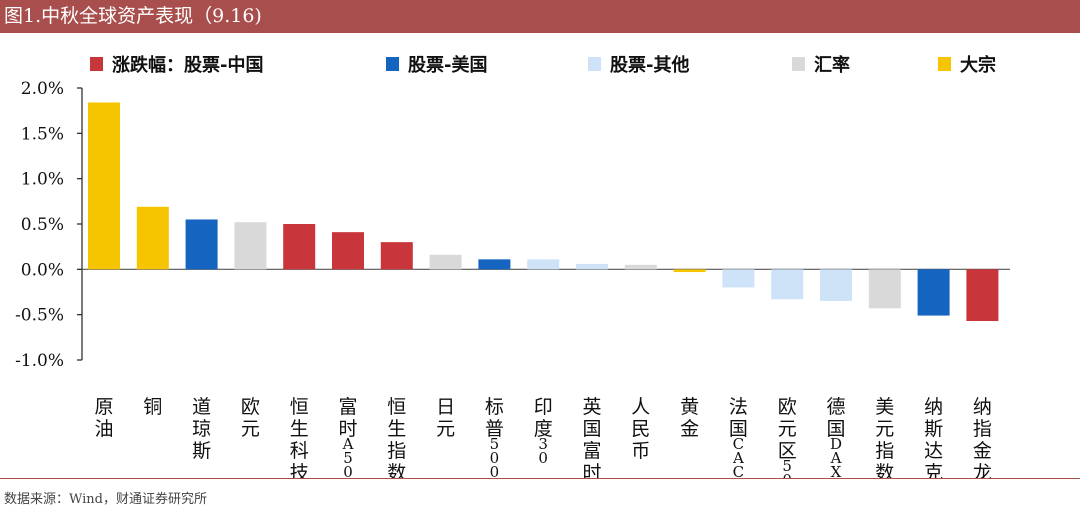 This screenshot has height=514, width=1080. I want to click on x-tick-label: 人民币, so click(640, 429).